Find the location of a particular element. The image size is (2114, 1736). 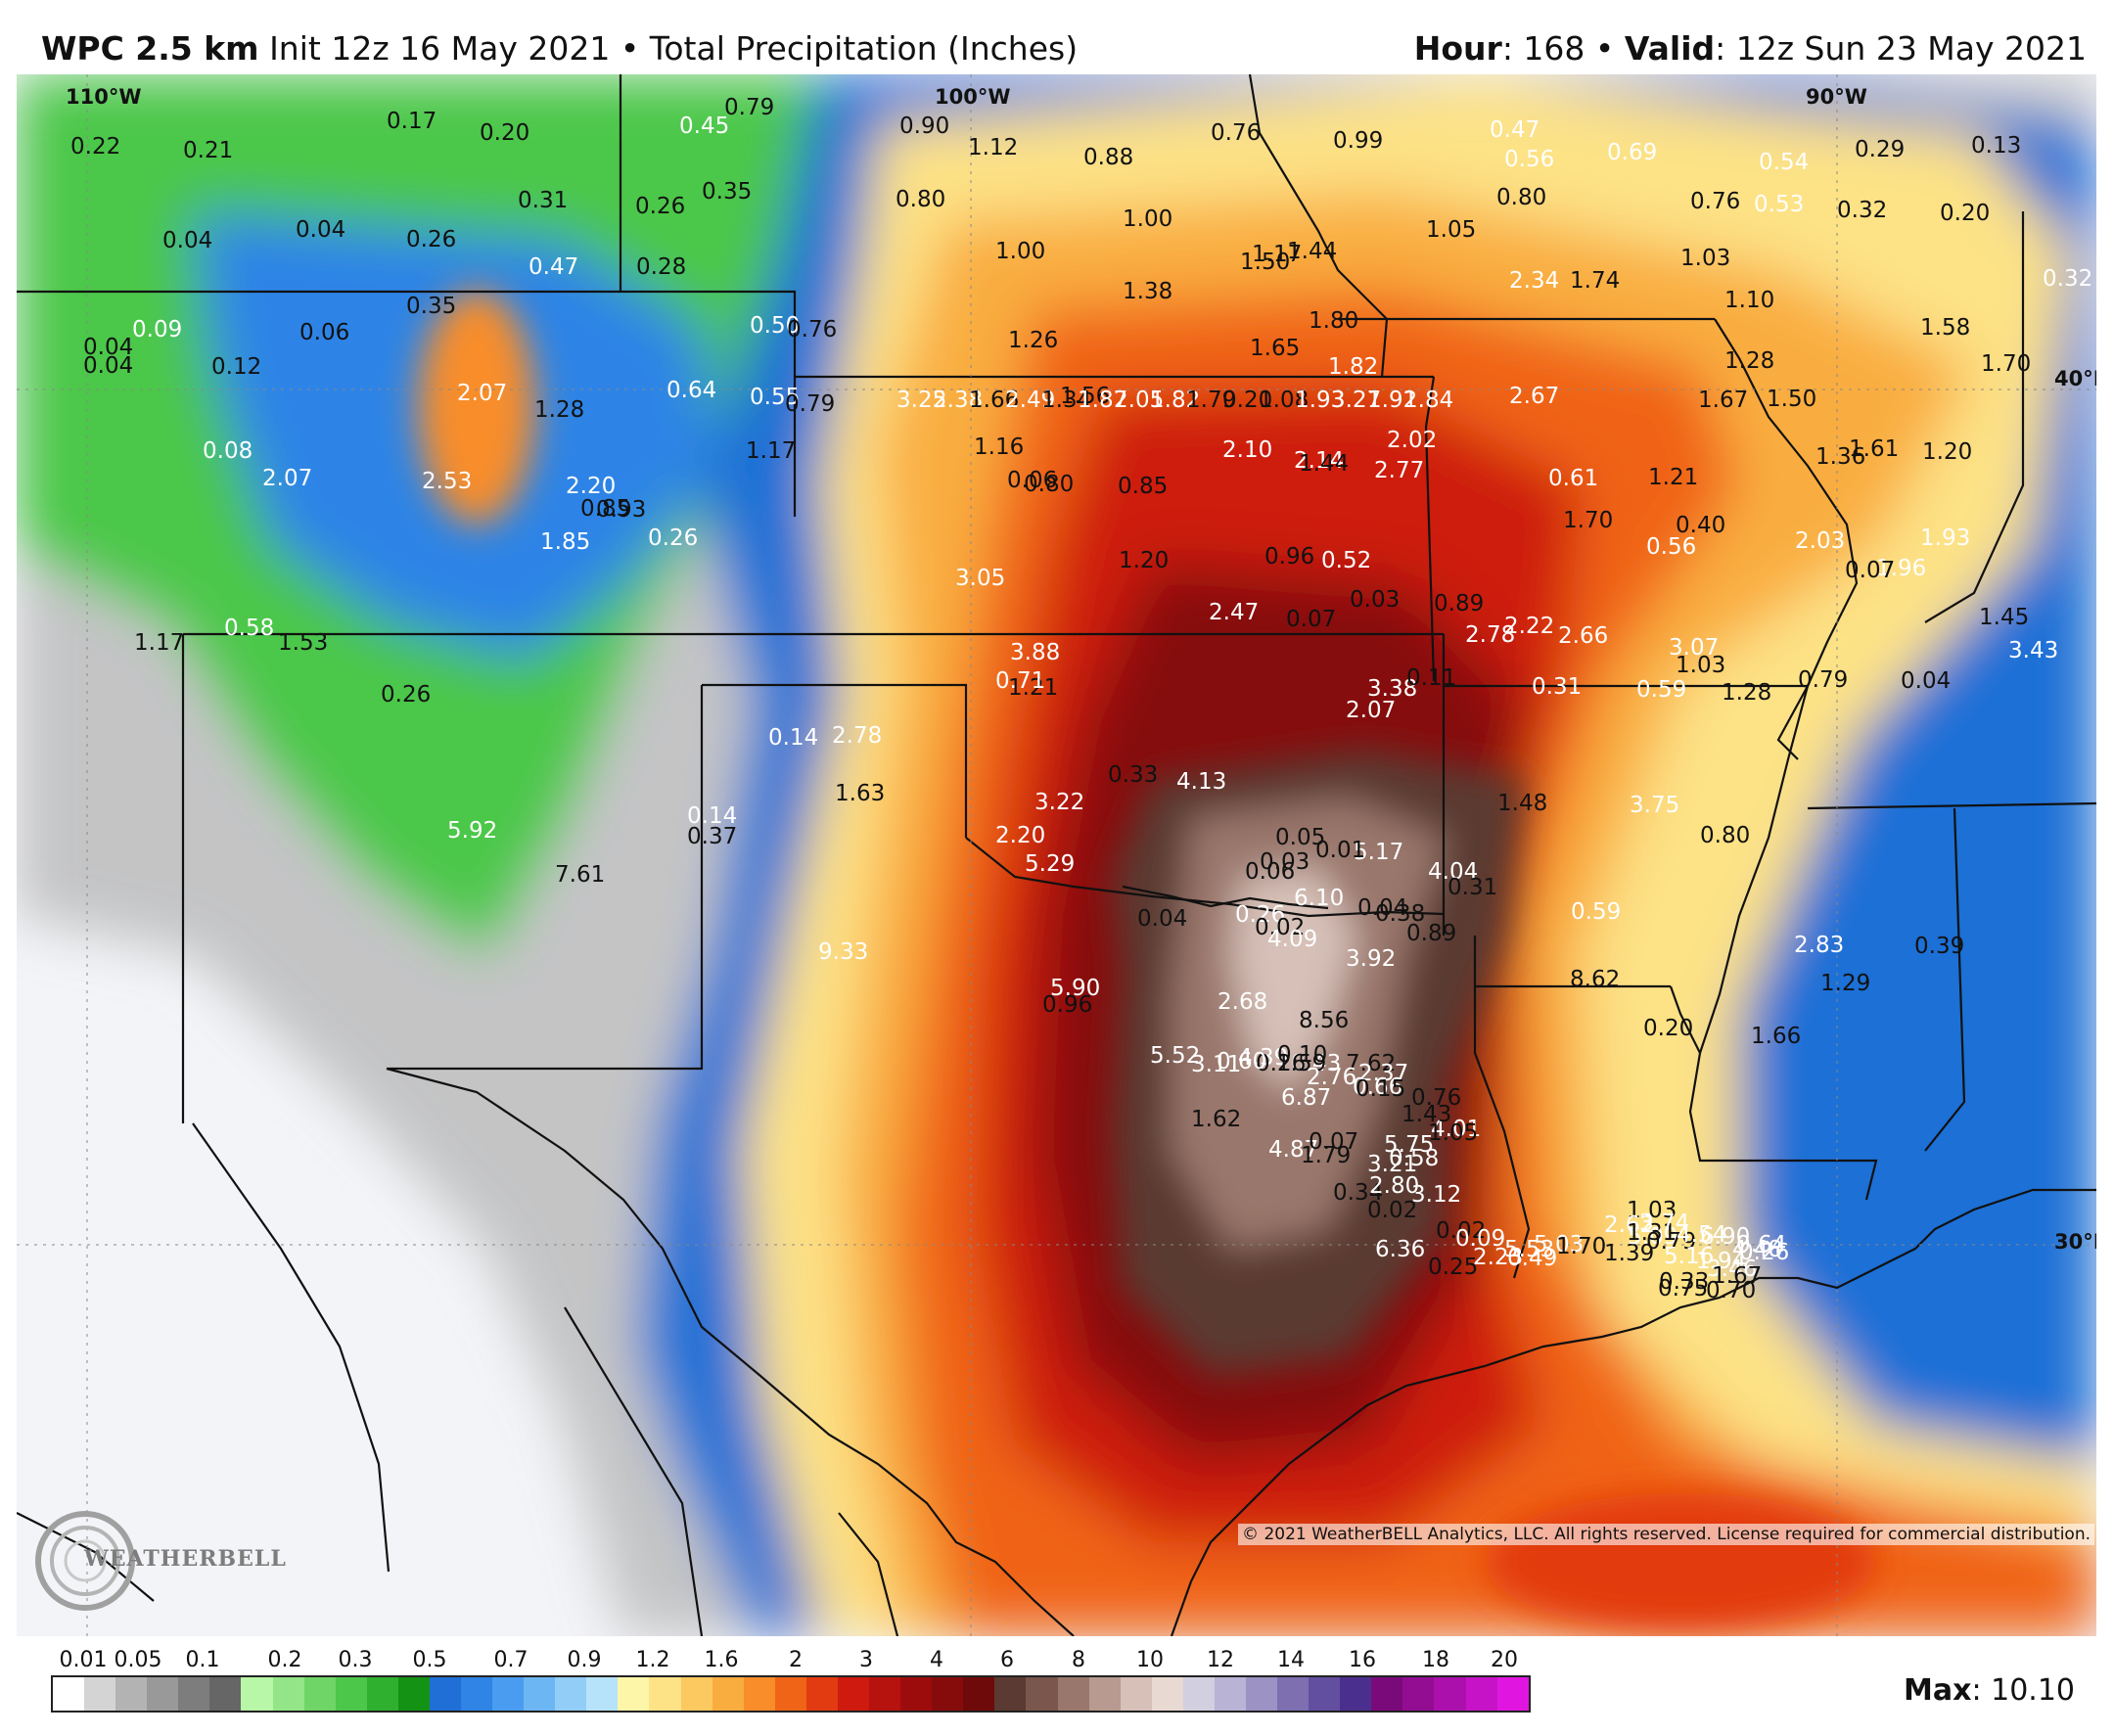

gulf-coast is located at coordinates (1633, 1412).